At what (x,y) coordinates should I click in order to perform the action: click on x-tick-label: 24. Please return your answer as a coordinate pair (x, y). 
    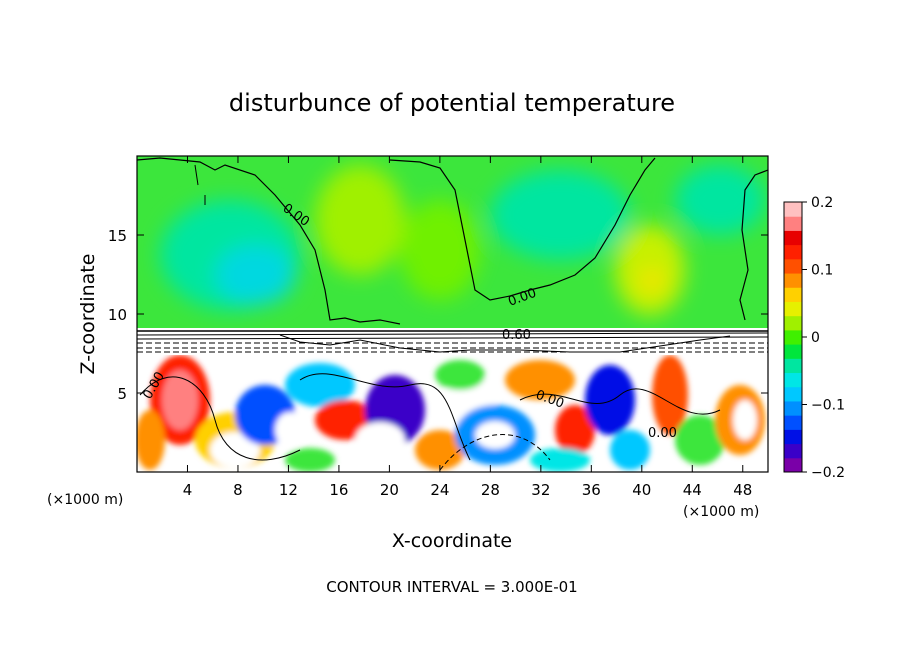
    Looking at the image, I should click on (439, 490).